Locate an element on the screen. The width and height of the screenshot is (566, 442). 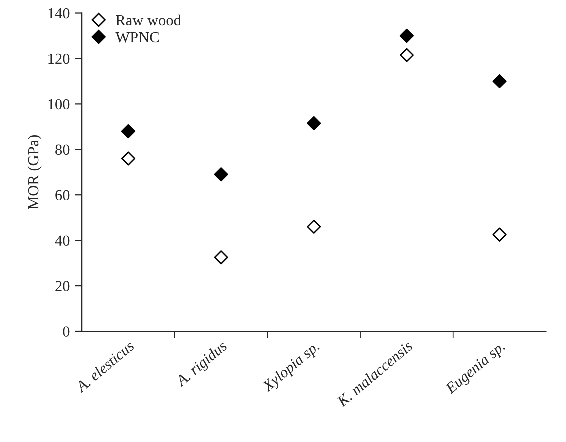
y-tick-label: 120 is located at coordinates (59, 59).